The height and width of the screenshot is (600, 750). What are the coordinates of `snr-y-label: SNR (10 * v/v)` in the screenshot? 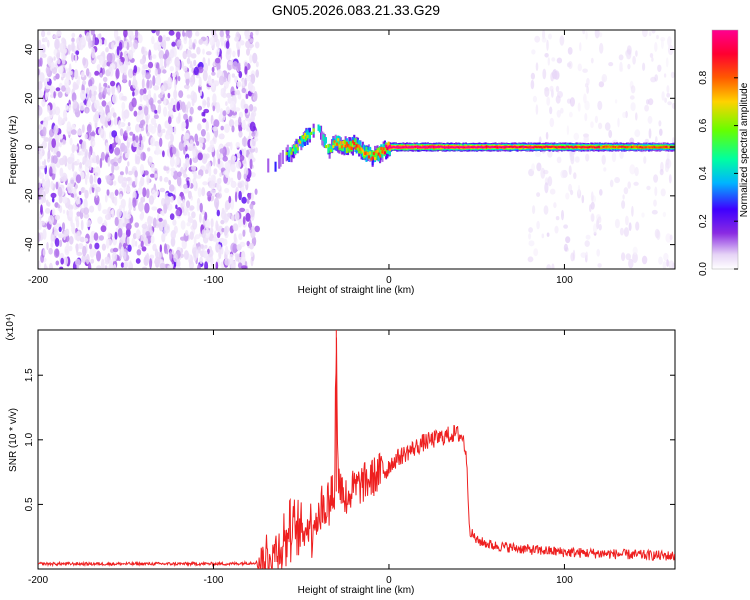 It's located at (13, 440).